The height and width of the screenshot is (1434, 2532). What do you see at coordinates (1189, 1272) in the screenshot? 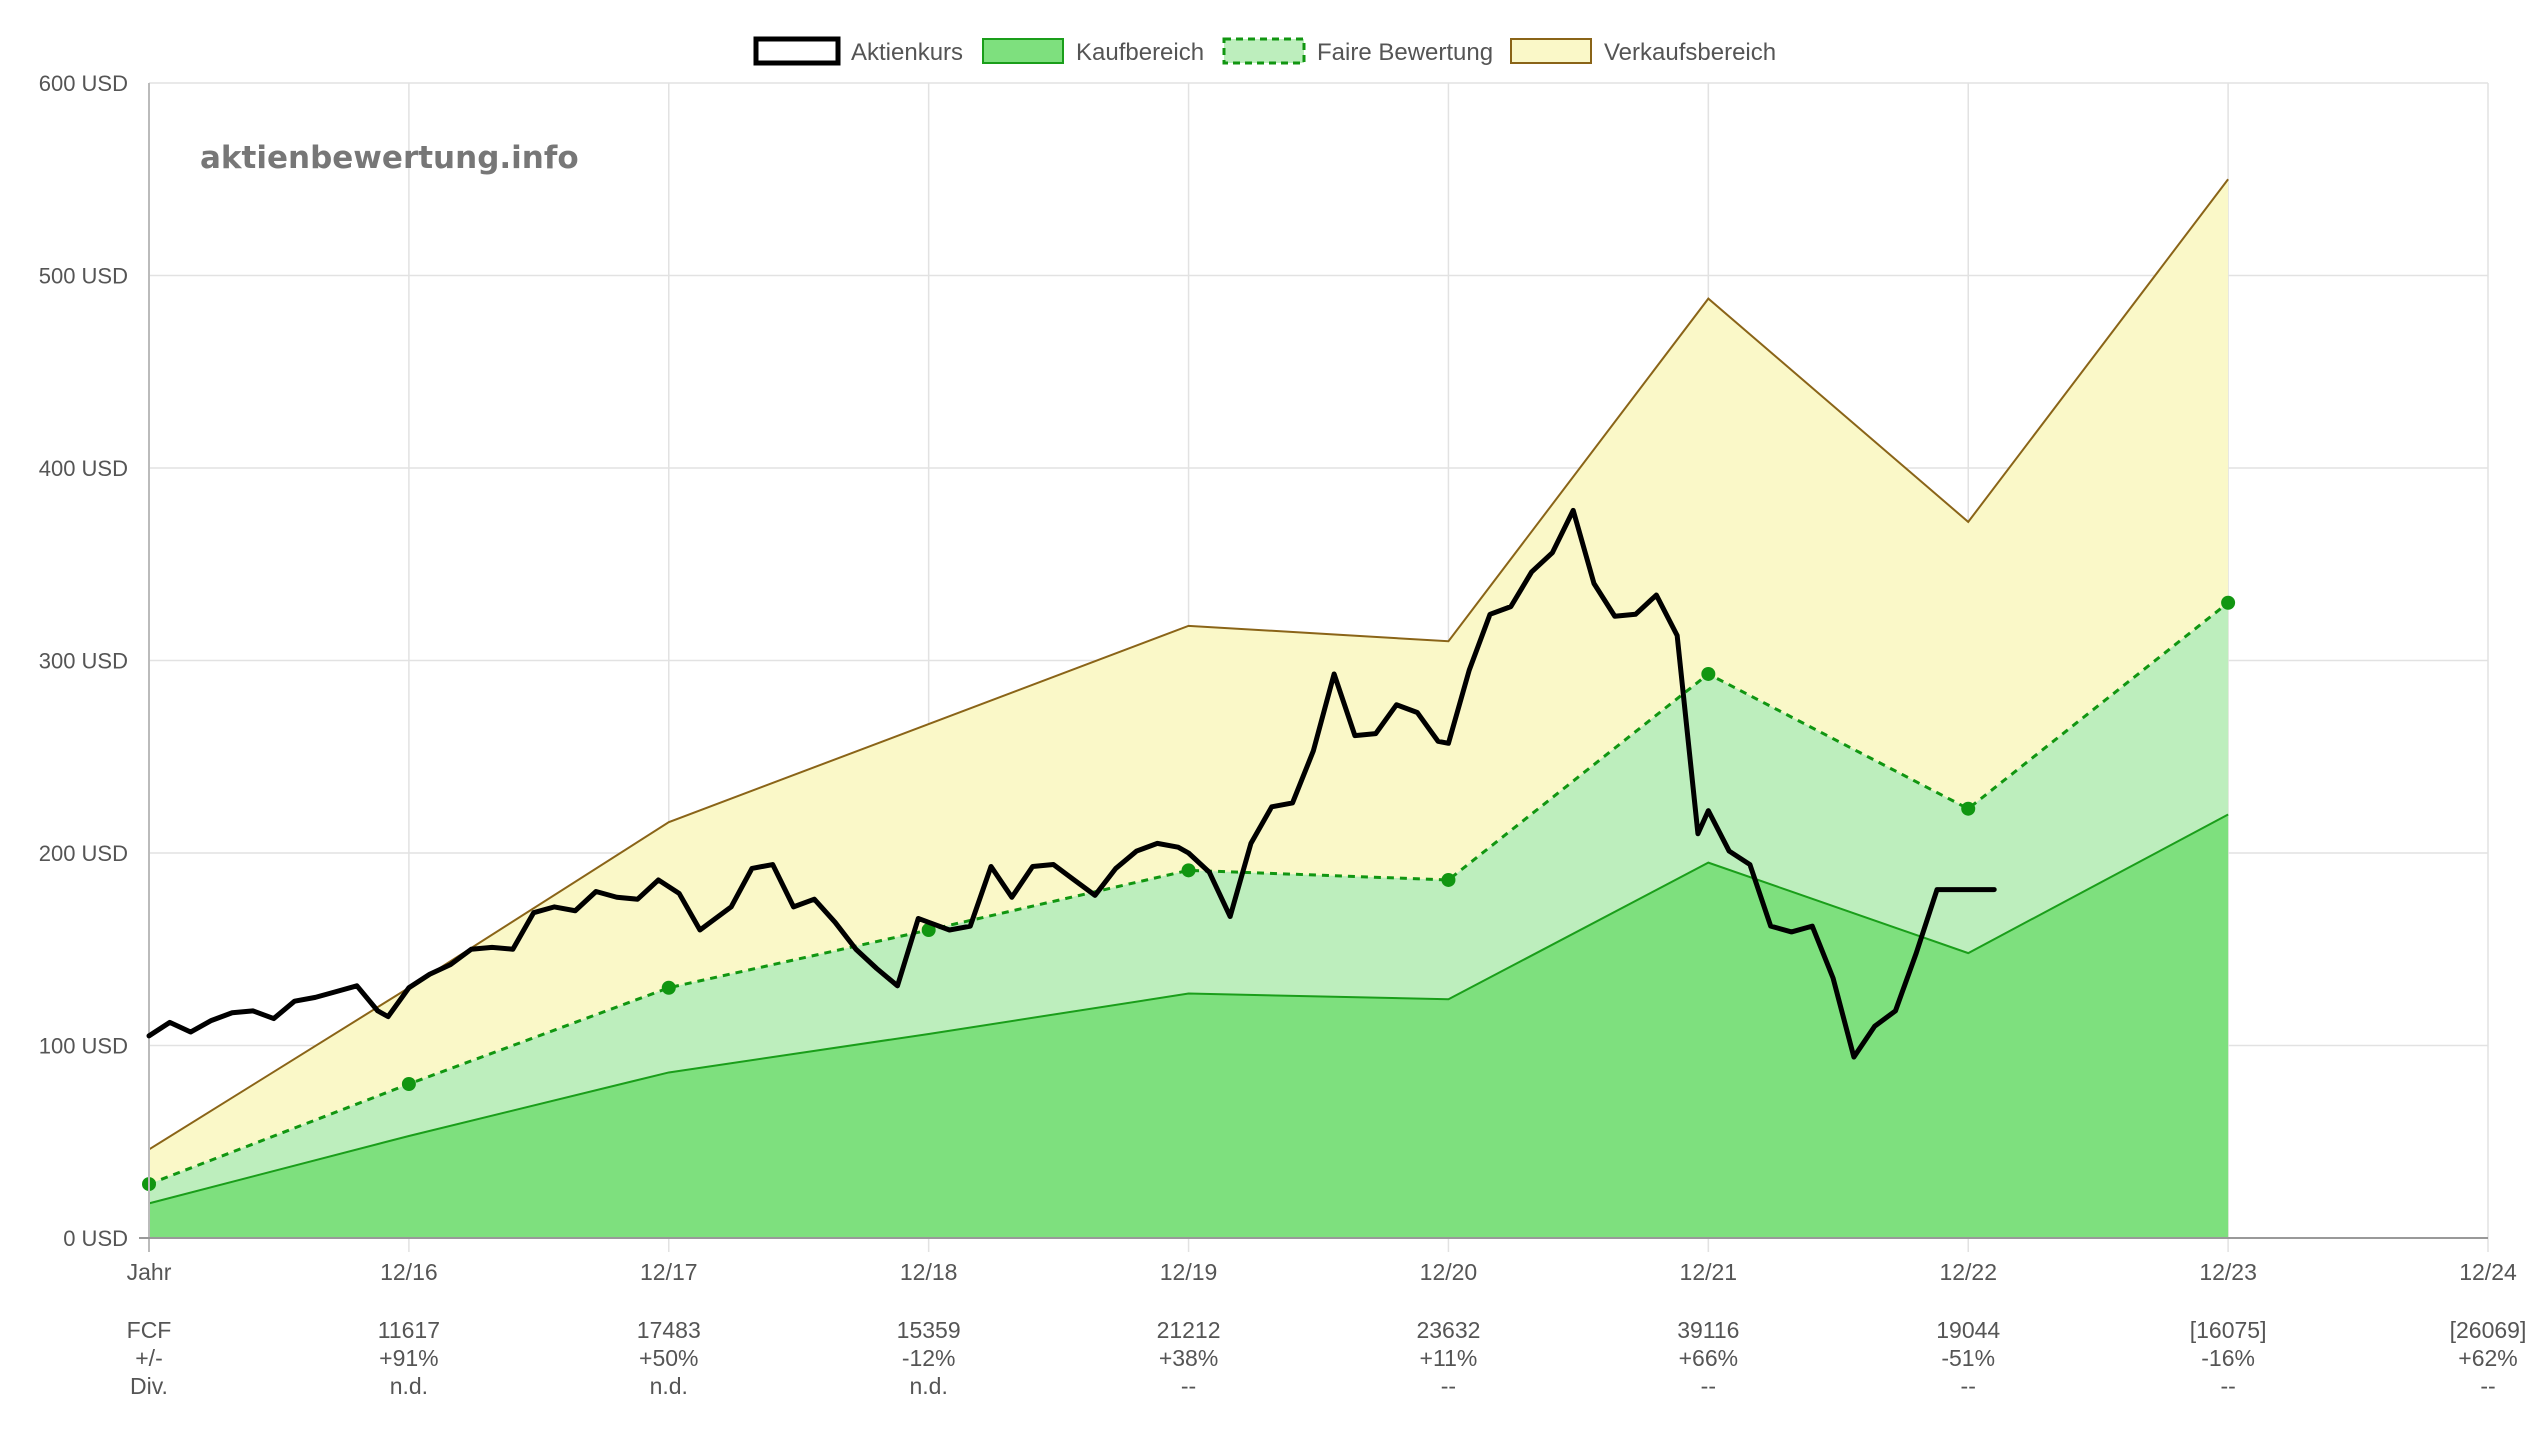
I see `x-tick-label: 12/19` at bounding box center [1189, 1272].